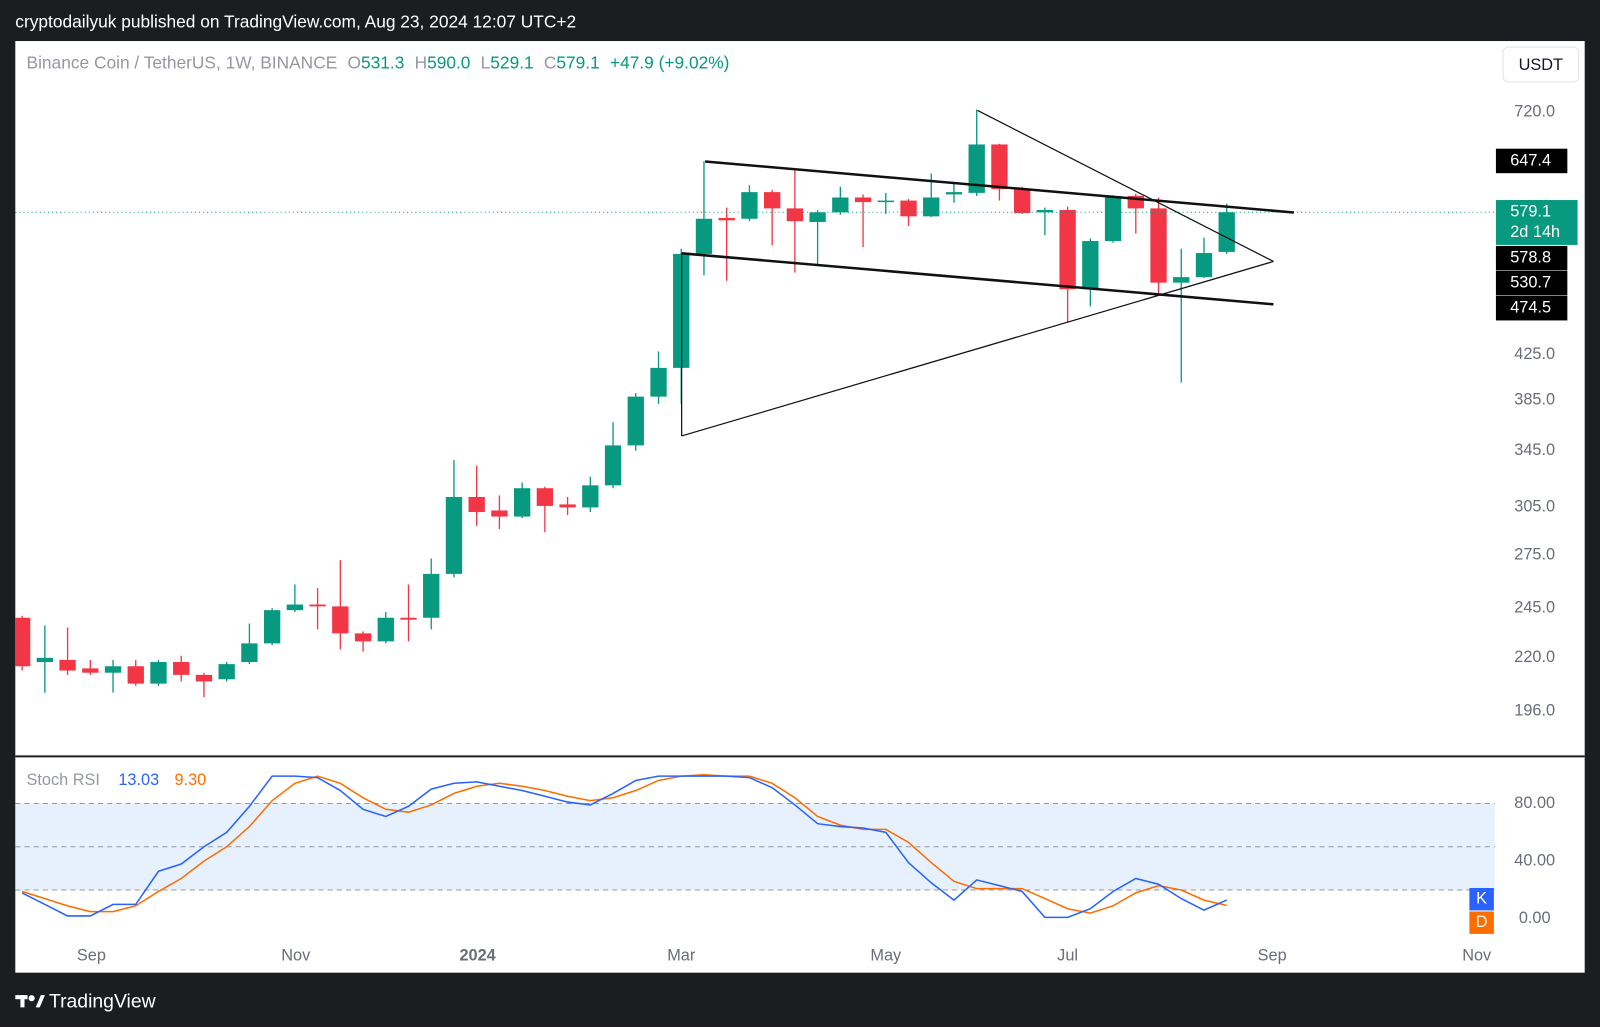  I want to click on currency-button, so click(1541, 64).